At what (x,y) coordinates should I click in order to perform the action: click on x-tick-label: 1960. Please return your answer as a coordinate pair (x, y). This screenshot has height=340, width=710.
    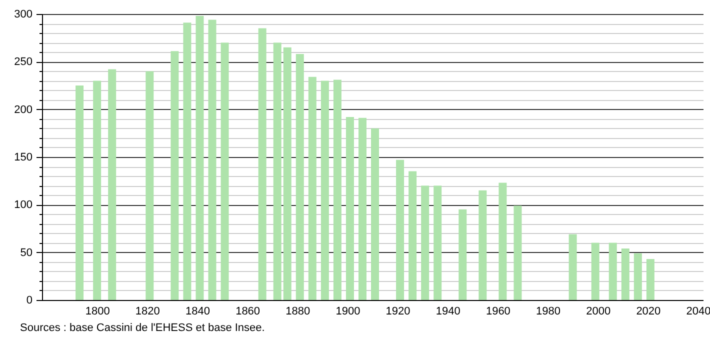
    Looking at the image, I should click on (498, 312).